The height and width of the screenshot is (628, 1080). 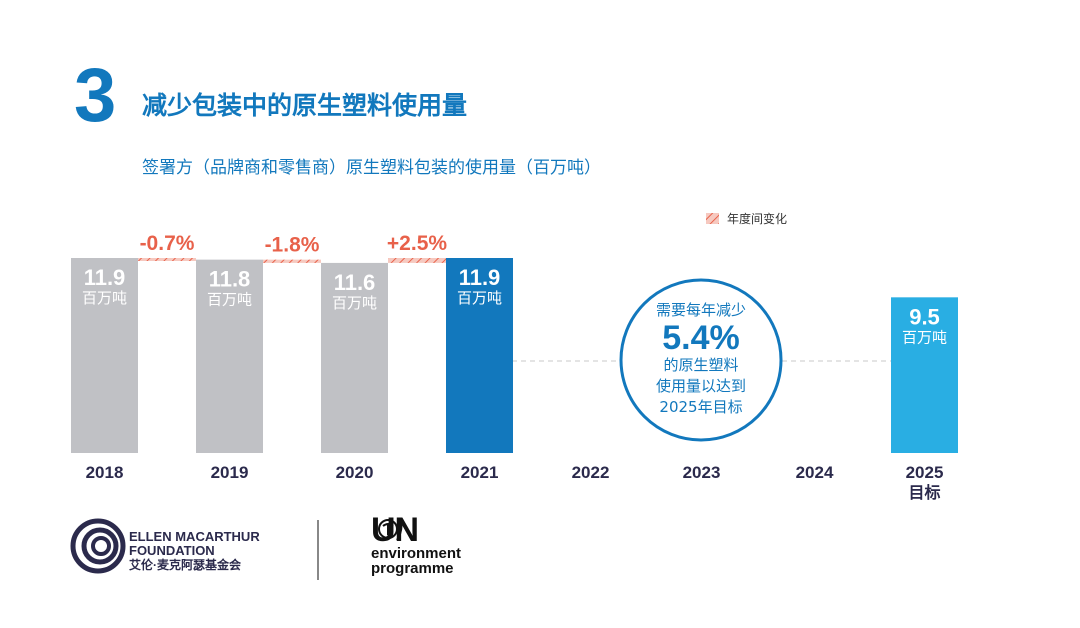 I want to click on x-tick-2024: 2024, so click(x=815, y=472).